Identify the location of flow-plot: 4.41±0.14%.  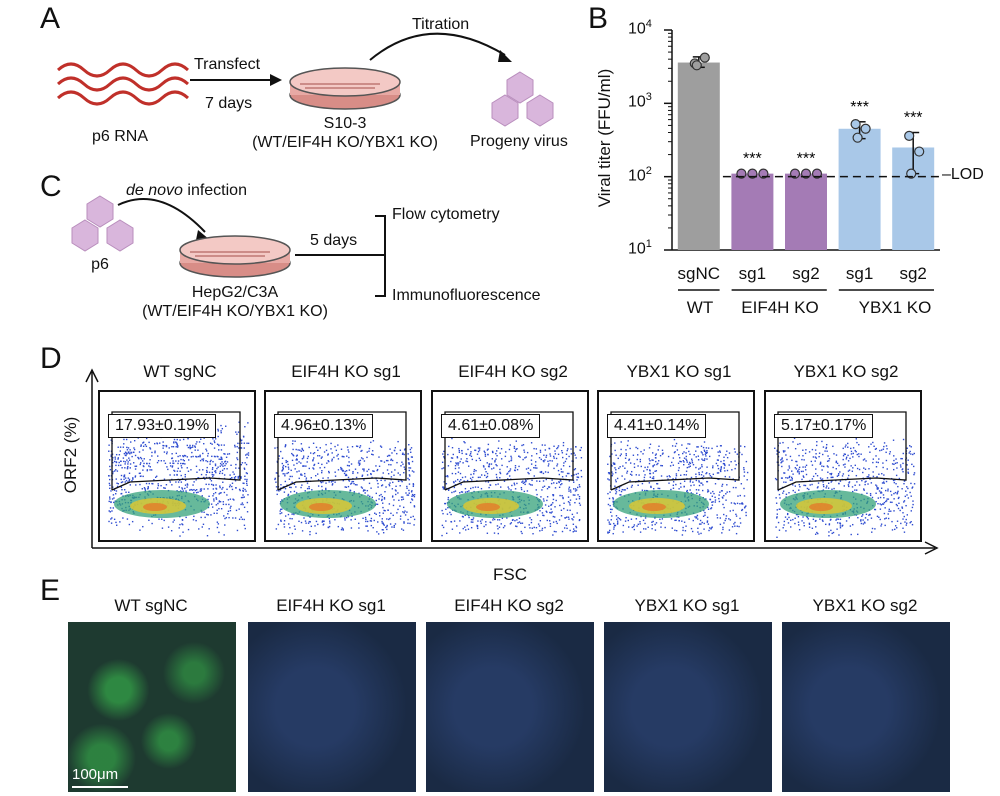
(676, 466).